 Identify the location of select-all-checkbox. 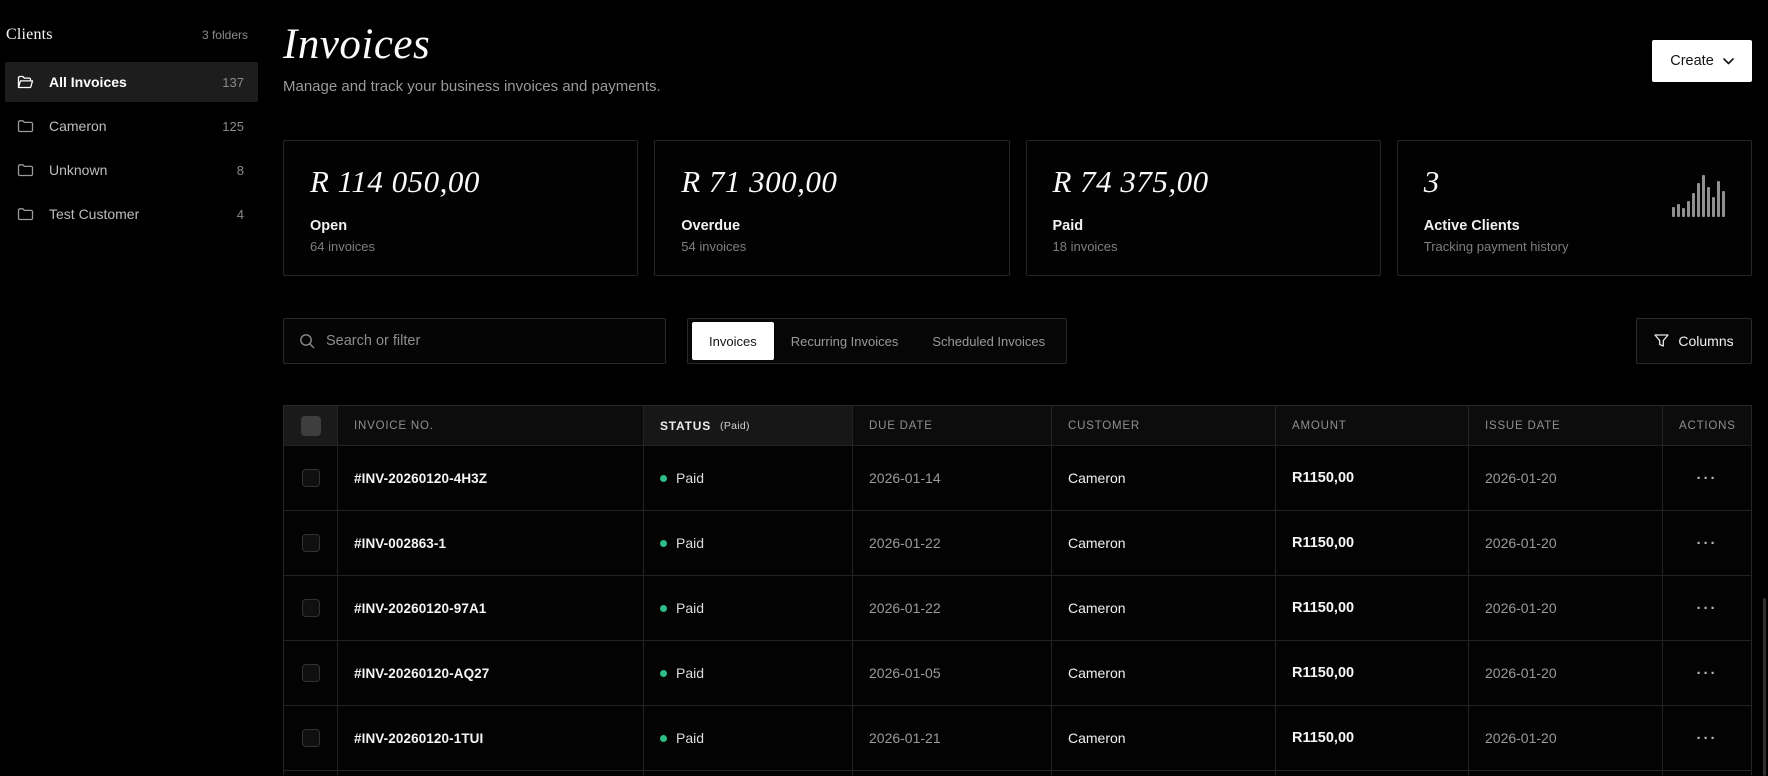
(310, 425).